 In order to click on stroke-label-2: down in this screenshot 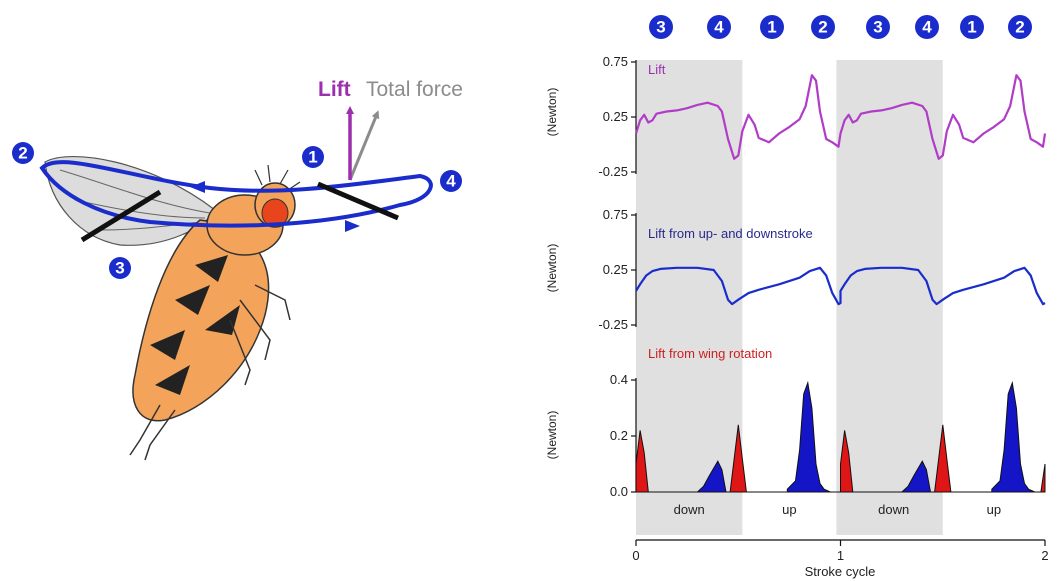, I will do `click(893, 509)`.